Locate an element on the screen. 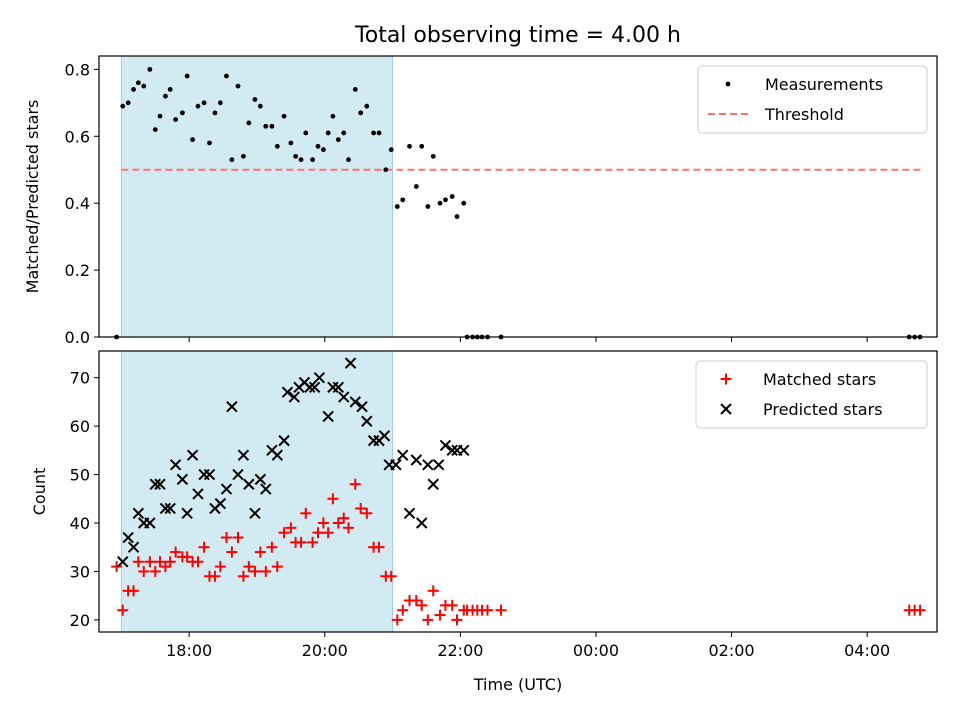 Image resolution: width=960 pixels, height=720 pixels. y-tick-label: 20 is located at coordinates (80, 620).